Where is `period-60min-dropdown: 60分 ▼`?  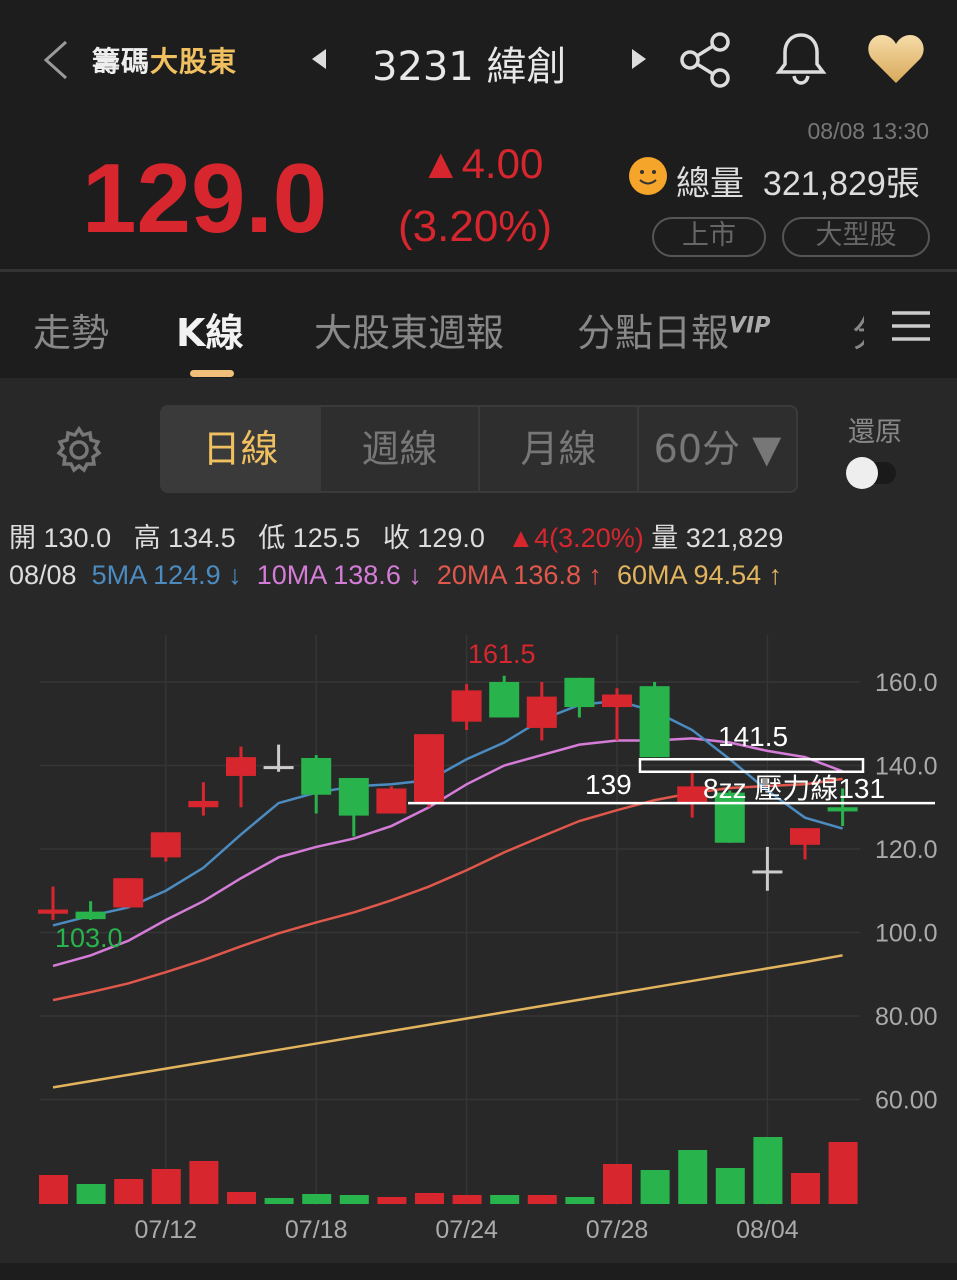 period-60min-dropdown: 60分 ▼ is located at coordinates (717, 449).